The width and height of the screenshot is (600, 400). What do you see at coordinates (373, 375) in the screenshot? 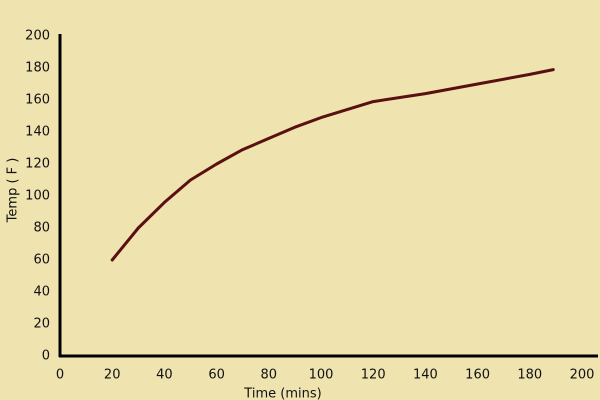
I see `x-tick-label: 120` at bounding box center [373, 375].